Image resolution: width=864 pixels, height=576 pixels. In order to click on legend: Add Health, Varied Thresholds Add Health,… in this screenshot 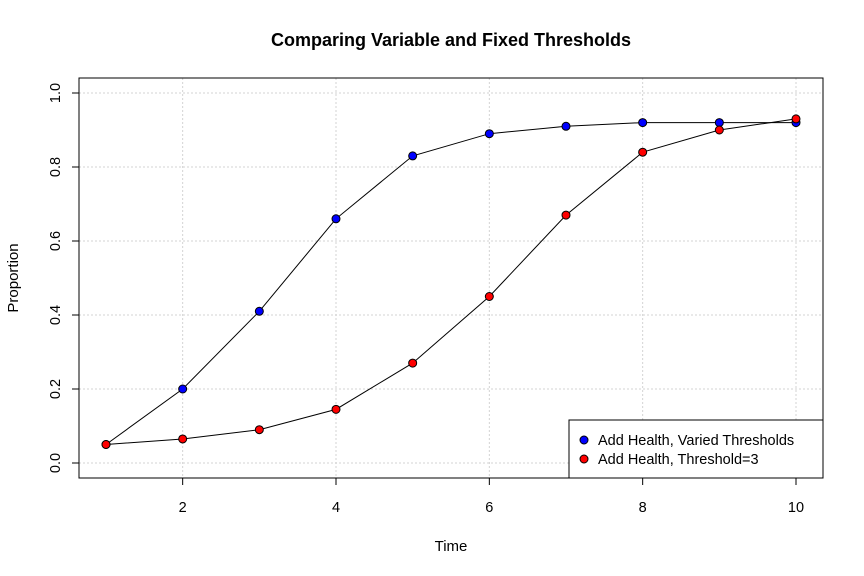, I will do `click(696, 449)`.